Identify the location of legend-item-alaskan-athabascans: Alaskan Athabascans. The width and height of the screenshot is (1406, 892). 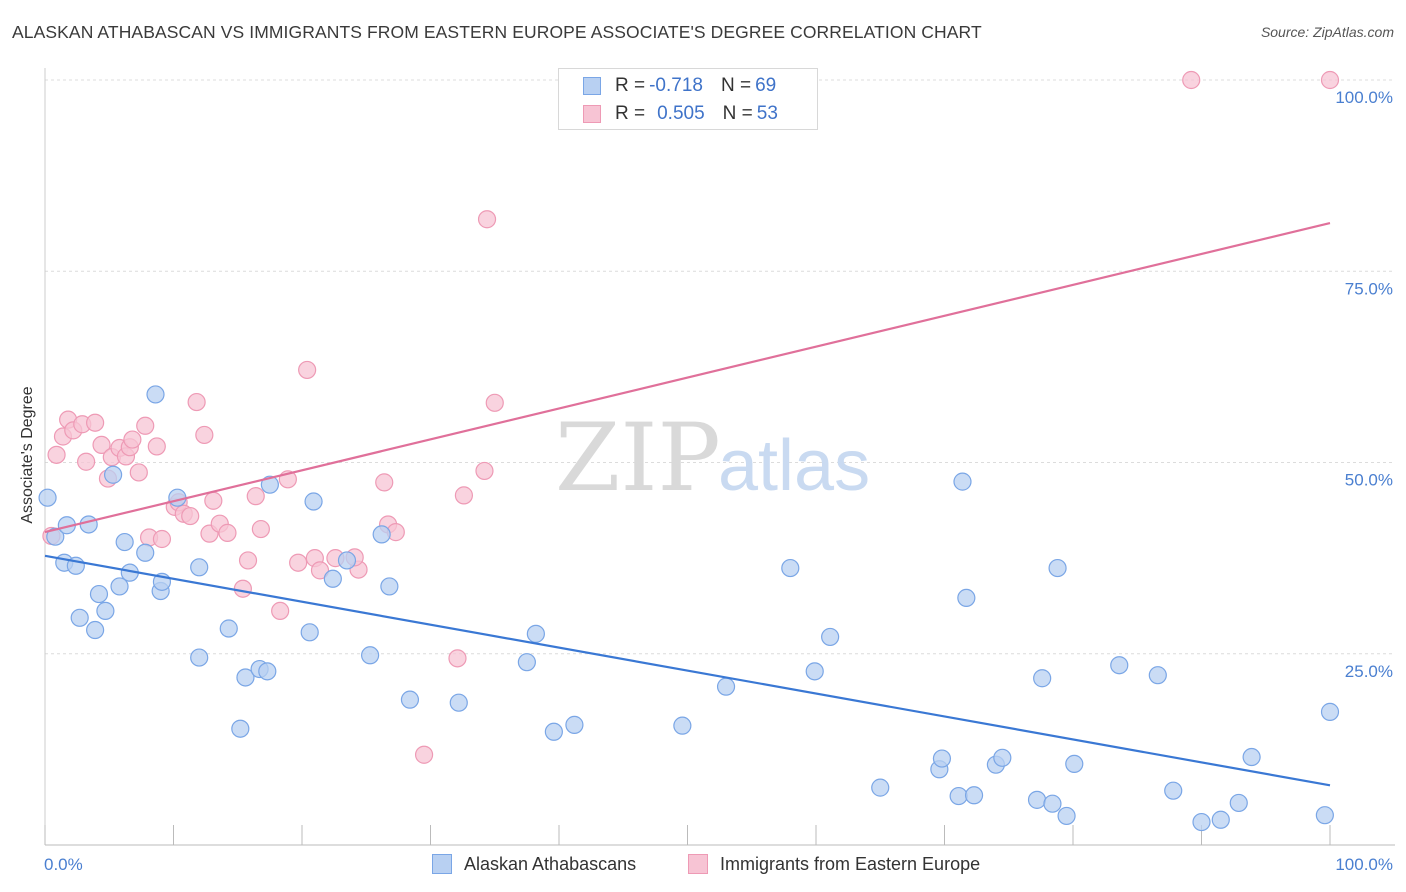
(534, 864).